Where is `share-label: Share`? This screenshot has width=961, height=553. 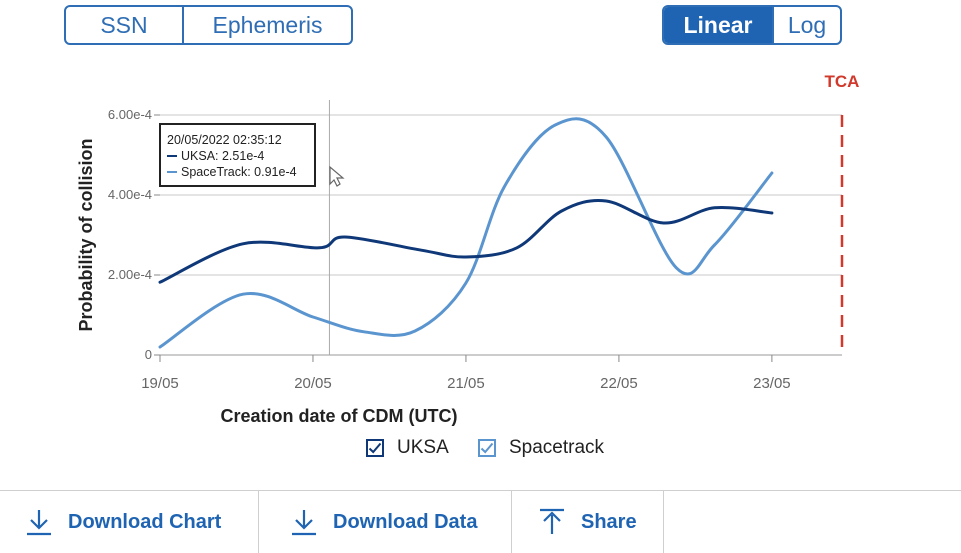
share-label: Share is located at coordinates (609, 521).